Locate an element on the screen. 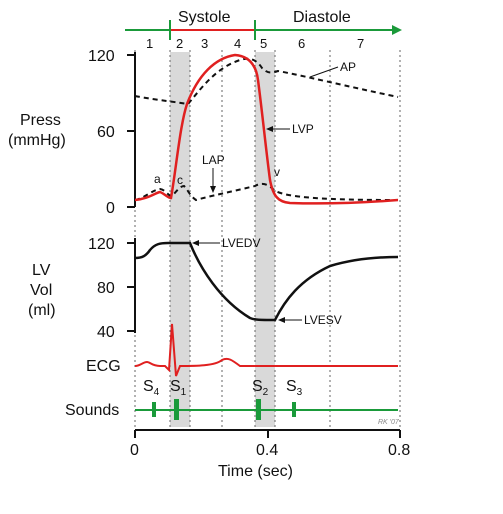 The height and width of the screenshot is (514, 503). volume-annotations: LVEDV LVESV is located at coordinates (267, 281).